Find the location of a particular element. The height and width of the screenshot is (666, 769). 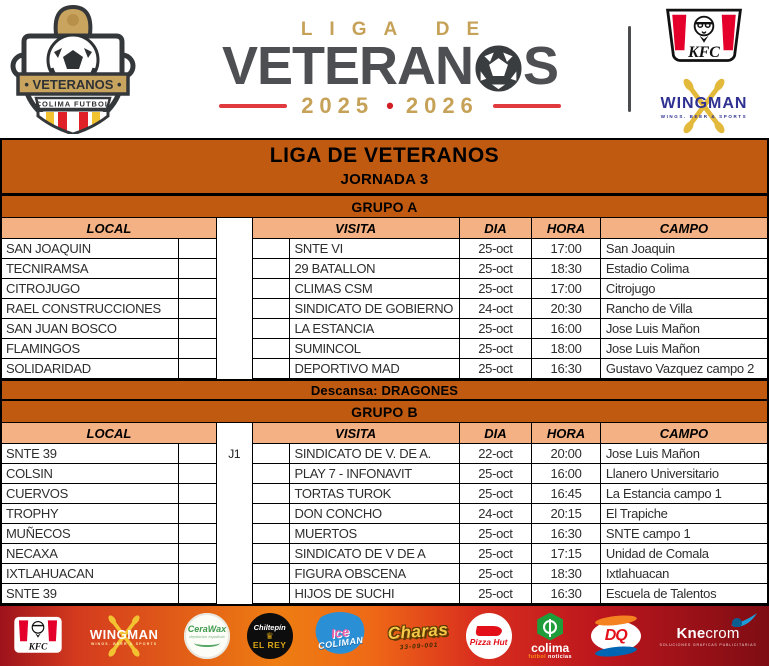

knecrom-tagline: SOLUCIONES GRAFICAS PUBLICITARIAS is located at coordinates (708, 645).